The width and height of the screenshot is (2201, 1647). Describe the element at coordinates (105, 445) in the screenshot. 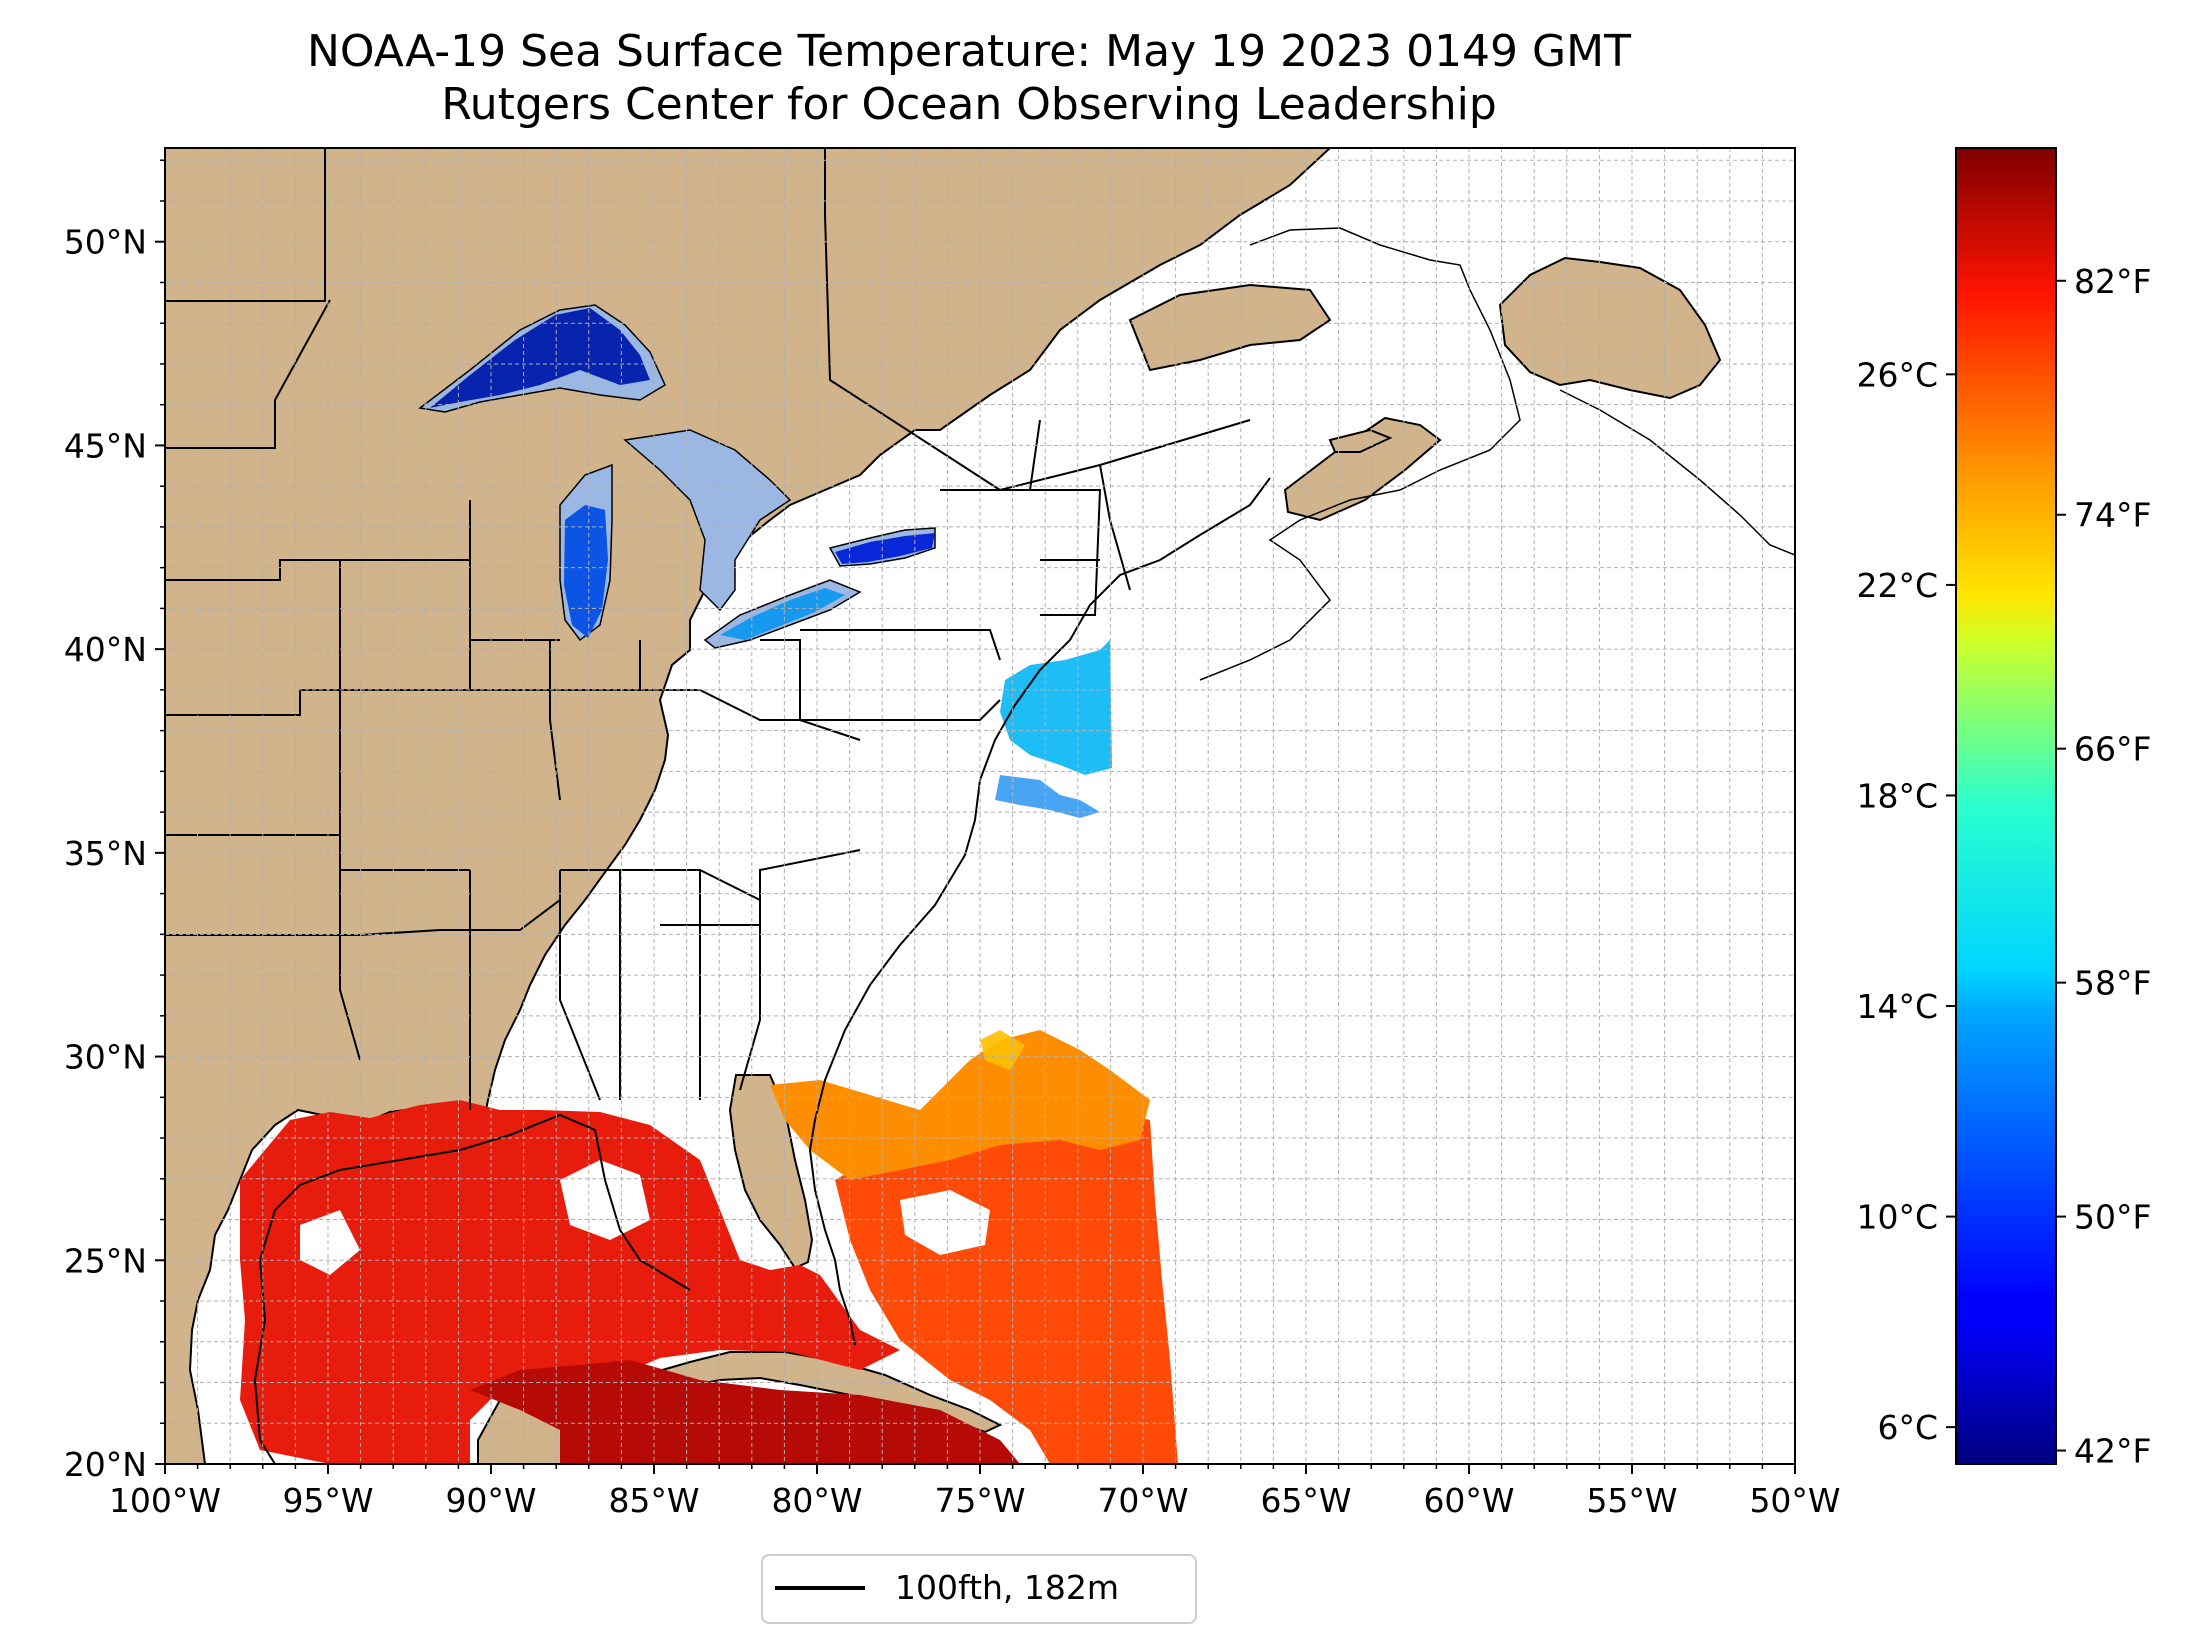

I see `y-tick-label: 45°N` at that location.